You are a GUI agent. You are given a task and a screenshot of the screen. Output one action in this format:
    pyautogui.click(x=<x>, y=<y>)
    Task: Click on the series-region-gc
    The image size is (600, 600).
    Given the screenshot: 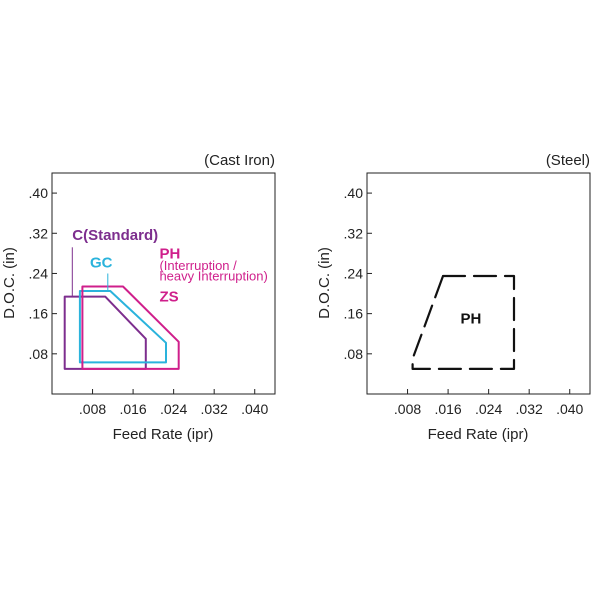 What is the action you would take?
    pyautogui.click(x=122, y=327)
    